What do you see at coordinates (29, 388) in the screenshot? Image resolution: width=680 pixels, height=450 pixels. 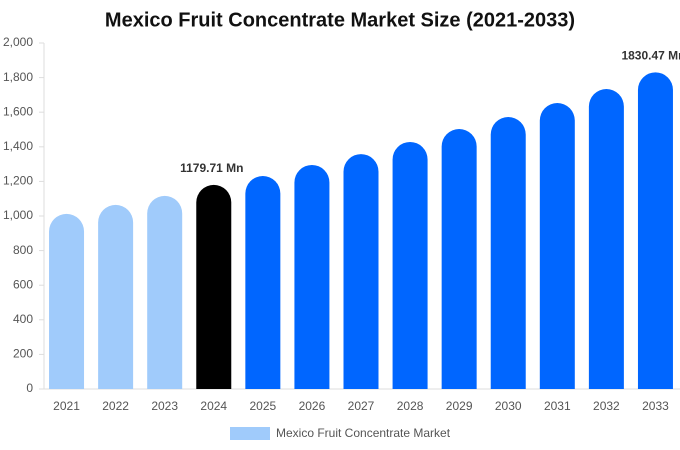 I see `y-tick-label: 0` at bounding box center [29, 388].